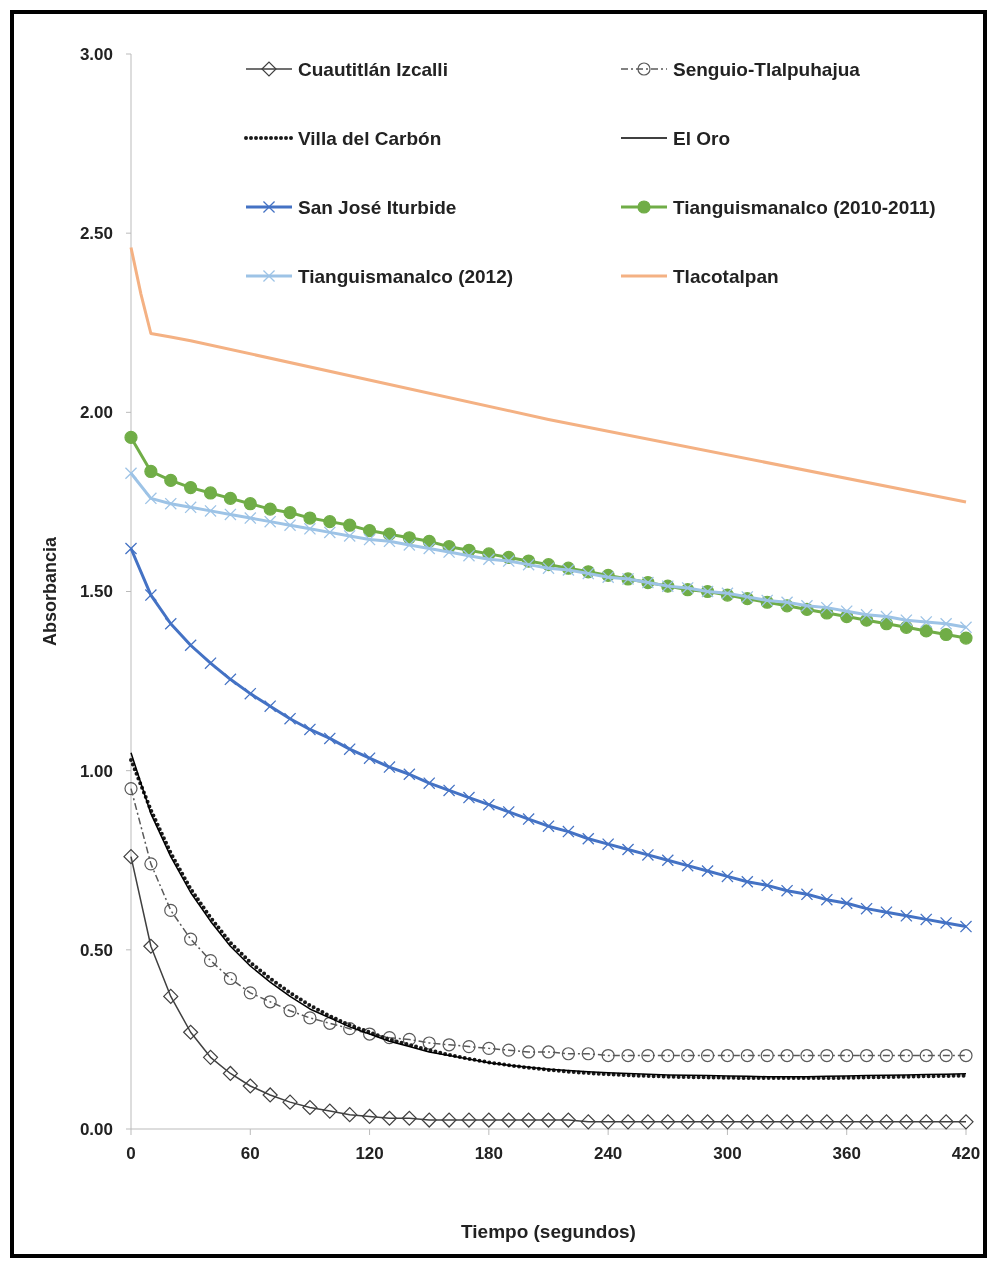 The image size is (997, 1268). What do you see at coordinates (373, 69) in the screenshot?
I see `legend-label: Cuautitlán Izcalli` at bounding box center [373, 69].